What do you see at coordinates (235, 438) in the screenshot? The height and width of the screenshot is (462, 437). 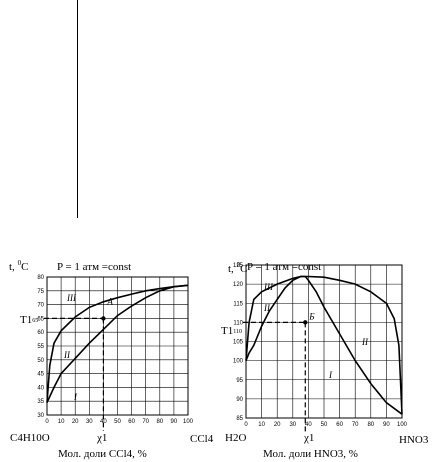 I see `left-component-label: H2O` at bounding box center [235, 438].